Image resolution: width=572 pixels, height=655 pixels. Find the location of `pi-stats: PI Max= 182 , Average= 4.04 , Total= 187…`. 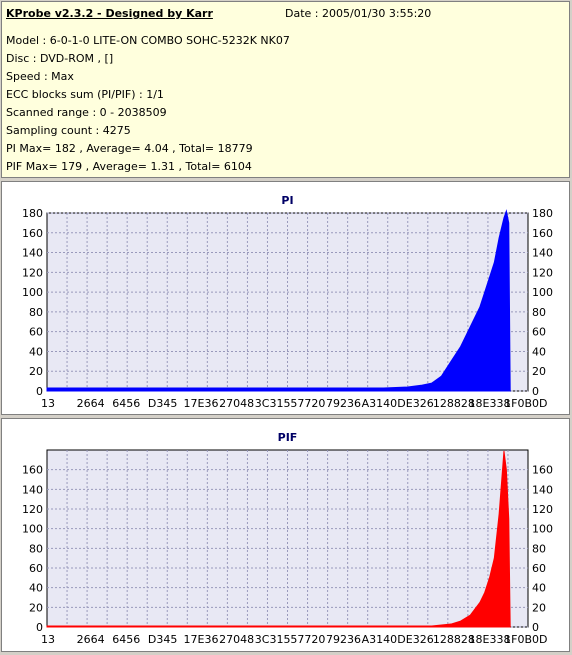

pi-stats: PI Max= 182 , Average= 4.04 , Total= 187… is located at coordinates (129, 148).